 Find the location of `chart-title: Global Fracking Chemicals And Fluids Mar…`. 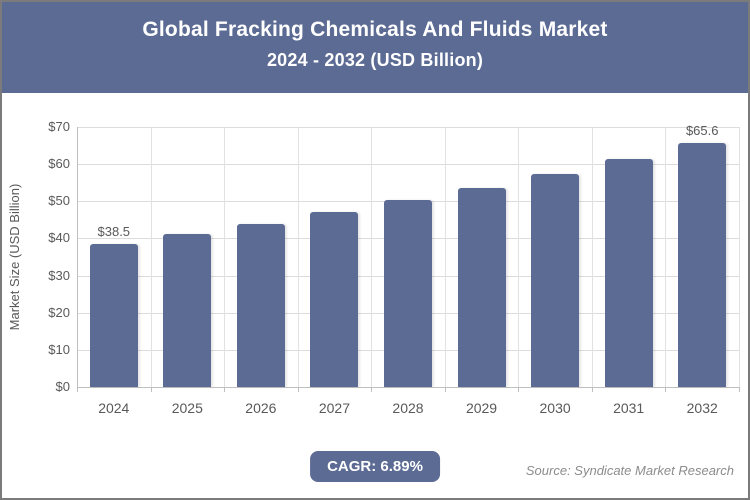

chart-title: Global Fracking Chemicals And Fluids Mar… is located at coordinates (375, 29).